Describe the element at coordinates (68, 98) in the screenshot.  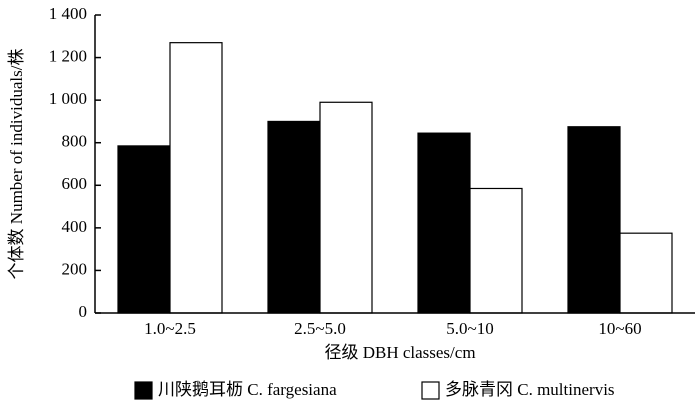
I see `y-tick-label: 1 000` at that location.